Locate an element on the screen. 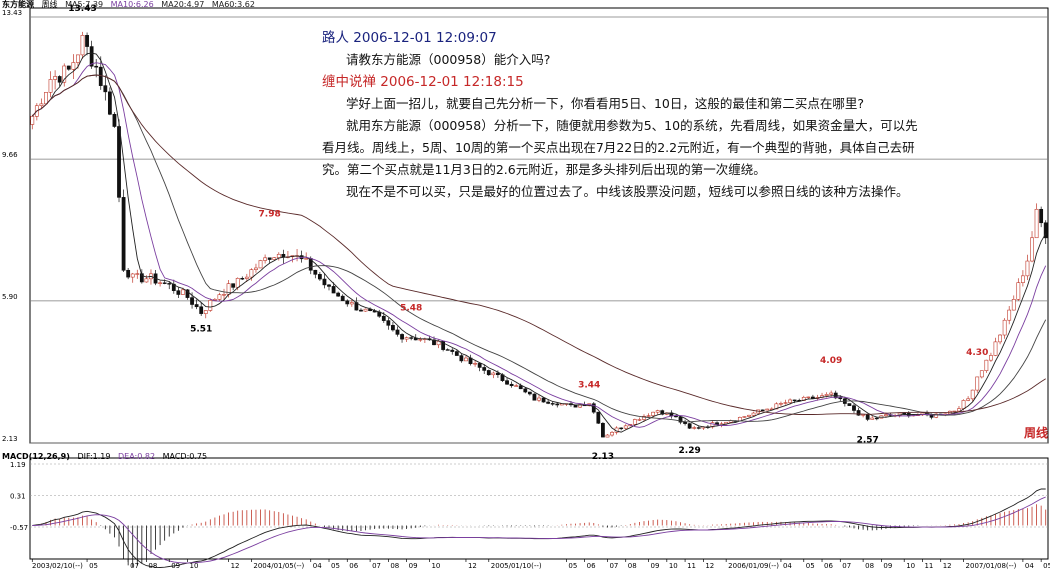 This screenshot has height=571, width=1050. price-tick-label: 5.90 is located at coordinates (10, 297).